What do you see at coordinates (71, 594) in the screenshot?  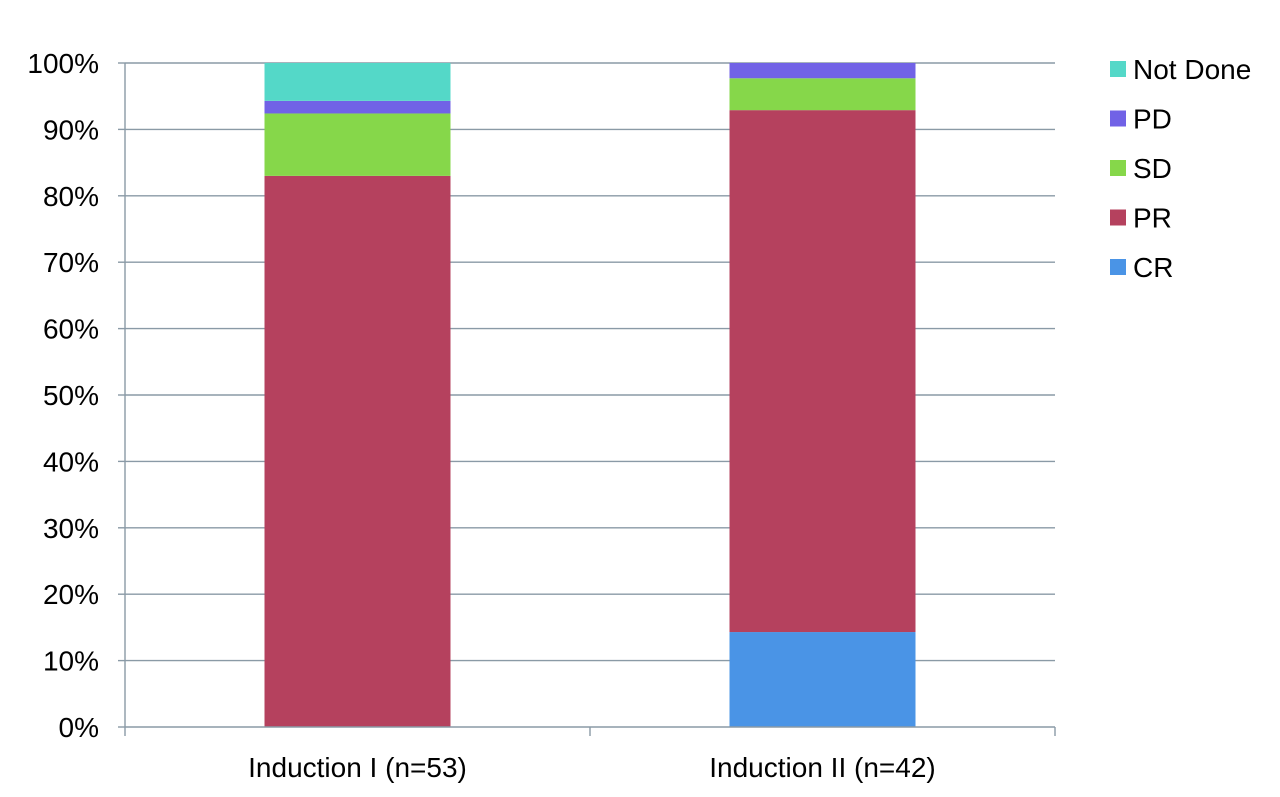 I see `y-tick-label: 20%` at bounding box center [71, 594].